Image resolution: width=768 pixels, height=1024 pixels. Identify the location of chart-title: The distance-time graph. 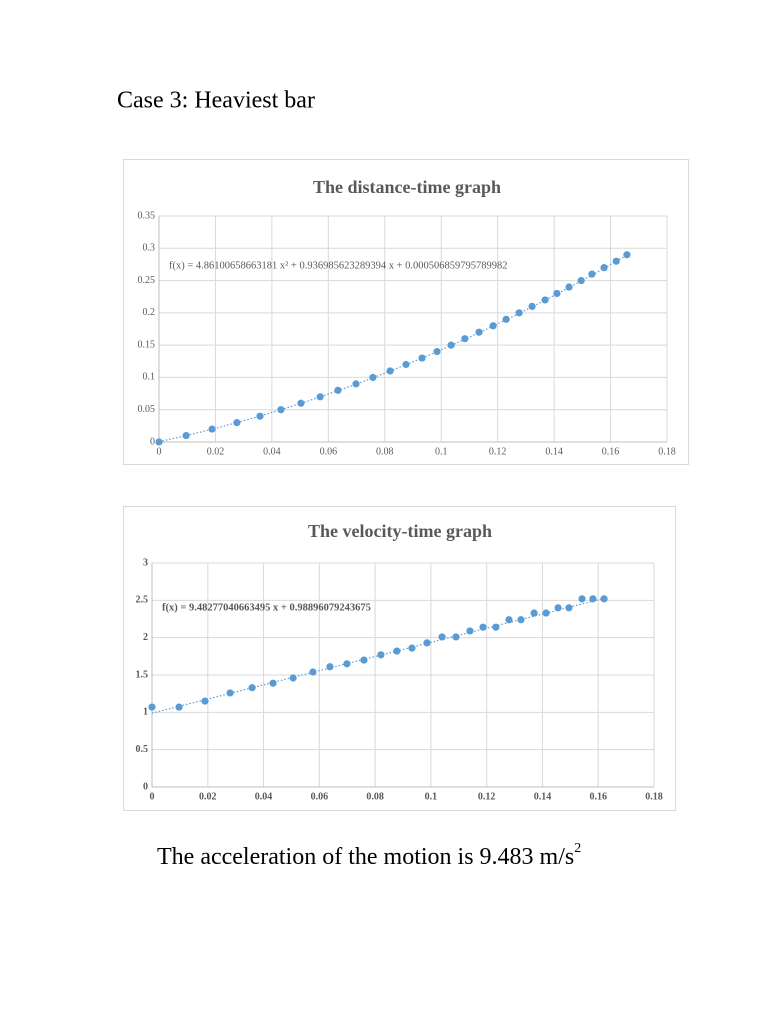
(407, 187).